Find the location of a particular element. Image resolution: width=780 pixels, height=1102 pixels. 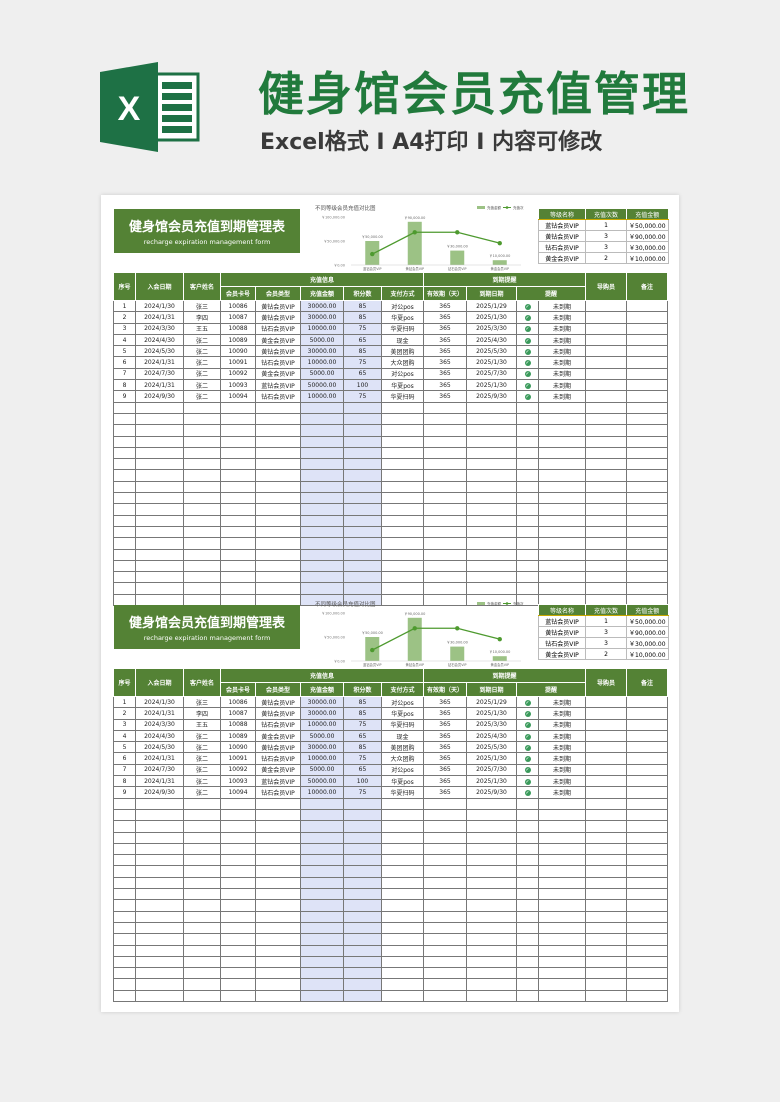

summary-cell: 3 is located at coordinates (606, 236).